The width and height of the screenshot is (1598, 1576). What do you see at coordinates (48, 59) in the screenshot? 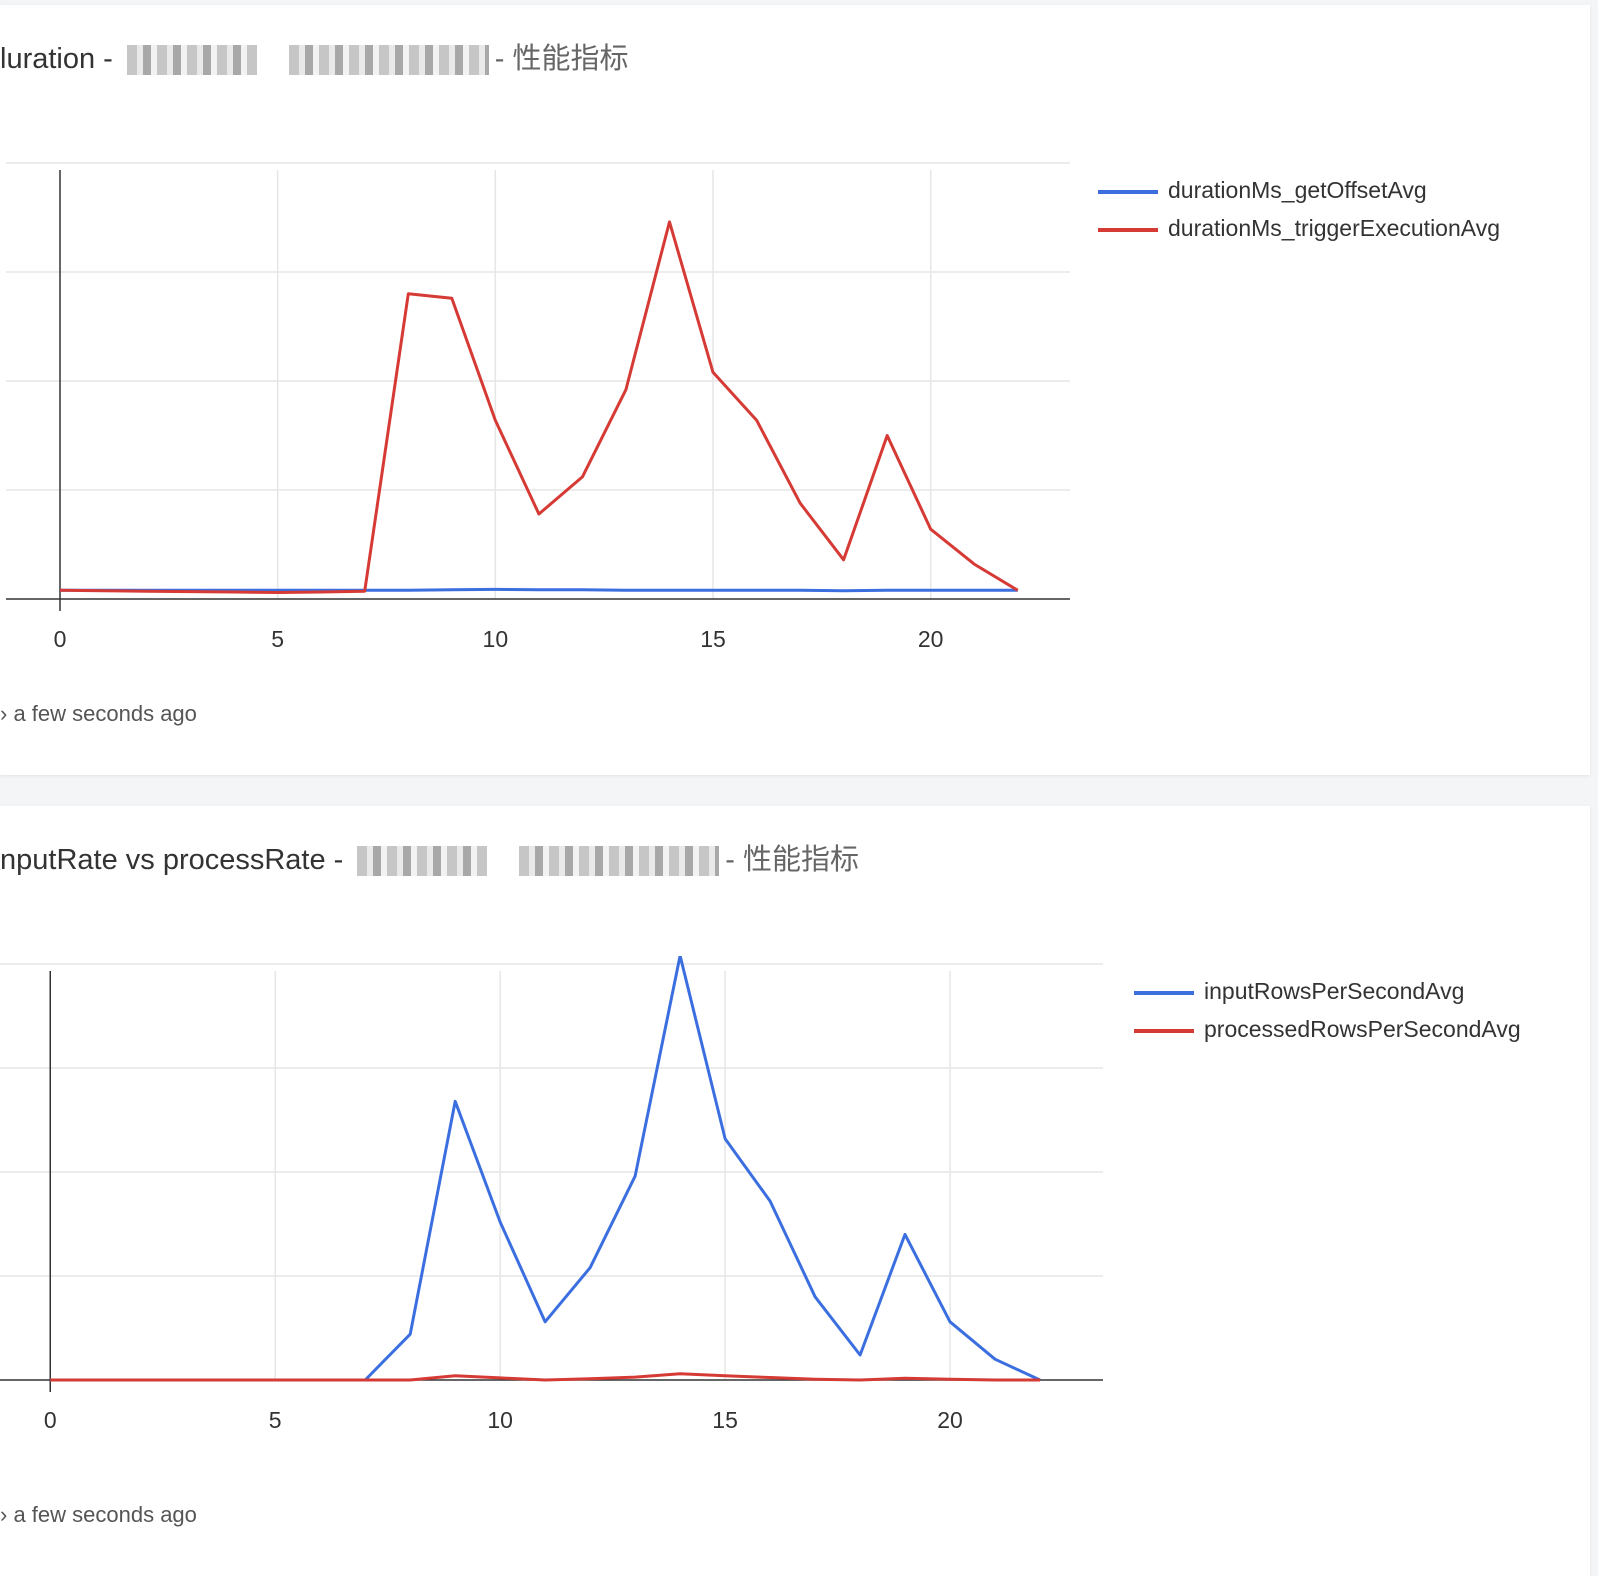
I see `card-title-main: luration` at bounding box center [48, 59].